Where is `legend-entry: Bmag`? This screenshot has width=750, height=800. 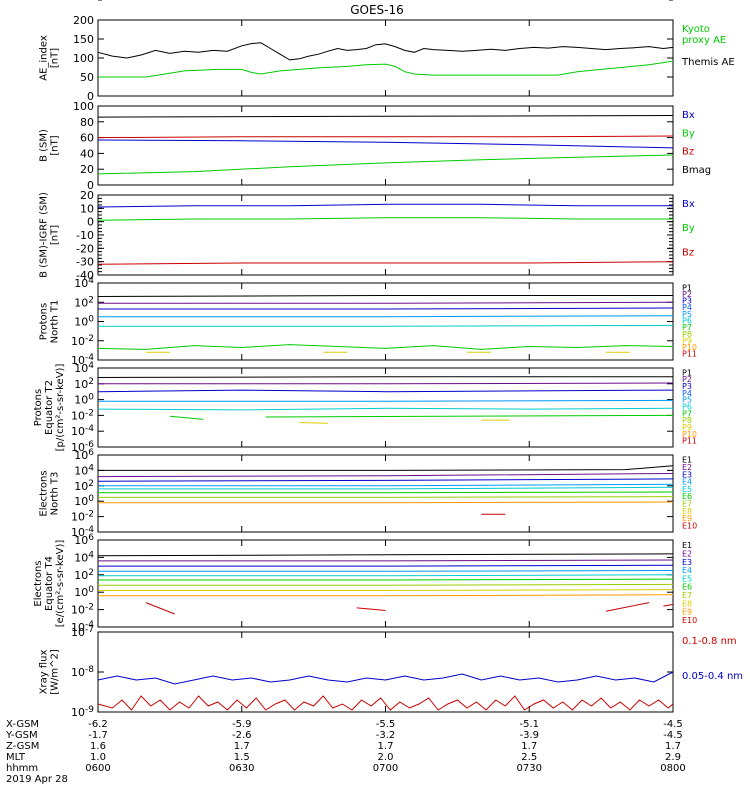
legend-entry: Bmag is located at coordinates (696, 170).